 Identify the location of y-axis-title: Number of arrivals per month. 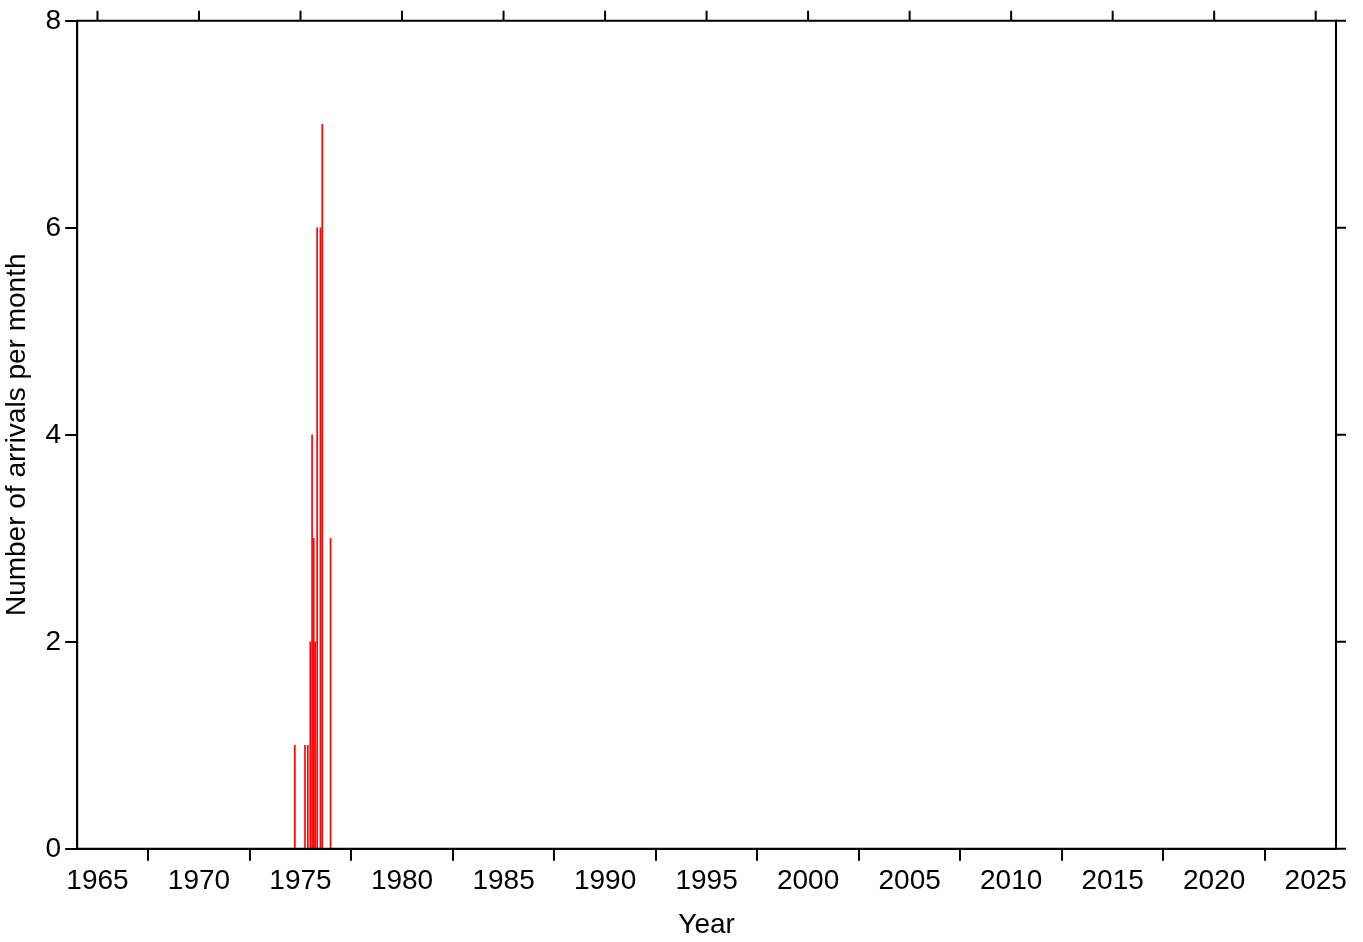
(15, 435).